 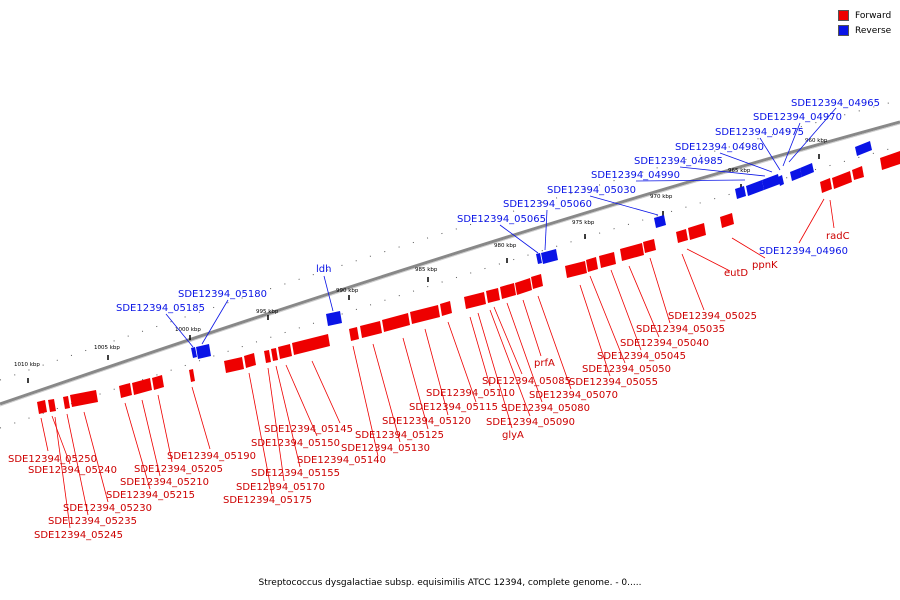 I want to click on gene-label-05050: SDE12394_05050, so click(x=626, y=369).